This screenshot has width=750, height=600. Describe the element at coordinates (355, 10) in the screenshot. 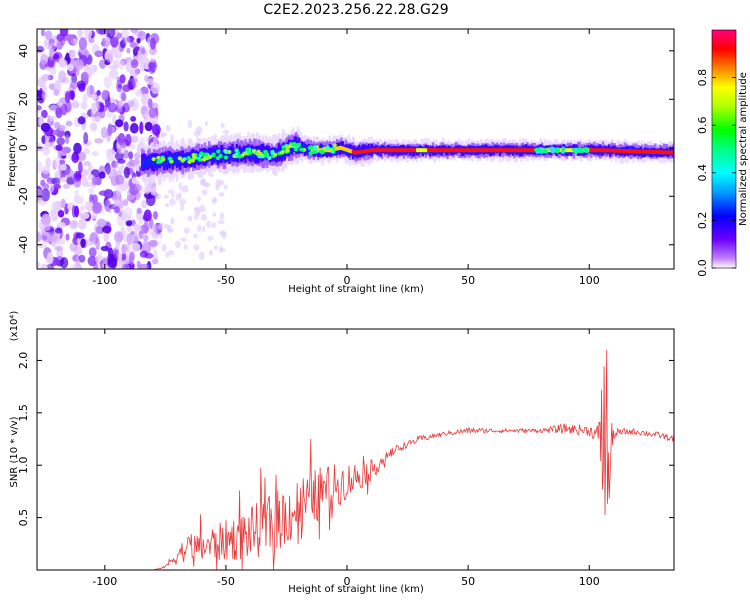

I see `figure-title: C2E2.2023.256.22.28.G29` at that location.